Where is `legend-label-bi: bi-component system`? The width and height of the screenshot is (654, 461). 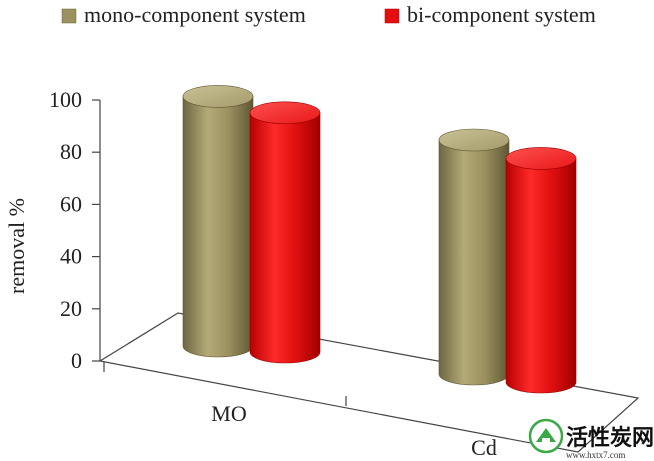 legend-label-bi: bi-component system is located at coordinates (501, 14).